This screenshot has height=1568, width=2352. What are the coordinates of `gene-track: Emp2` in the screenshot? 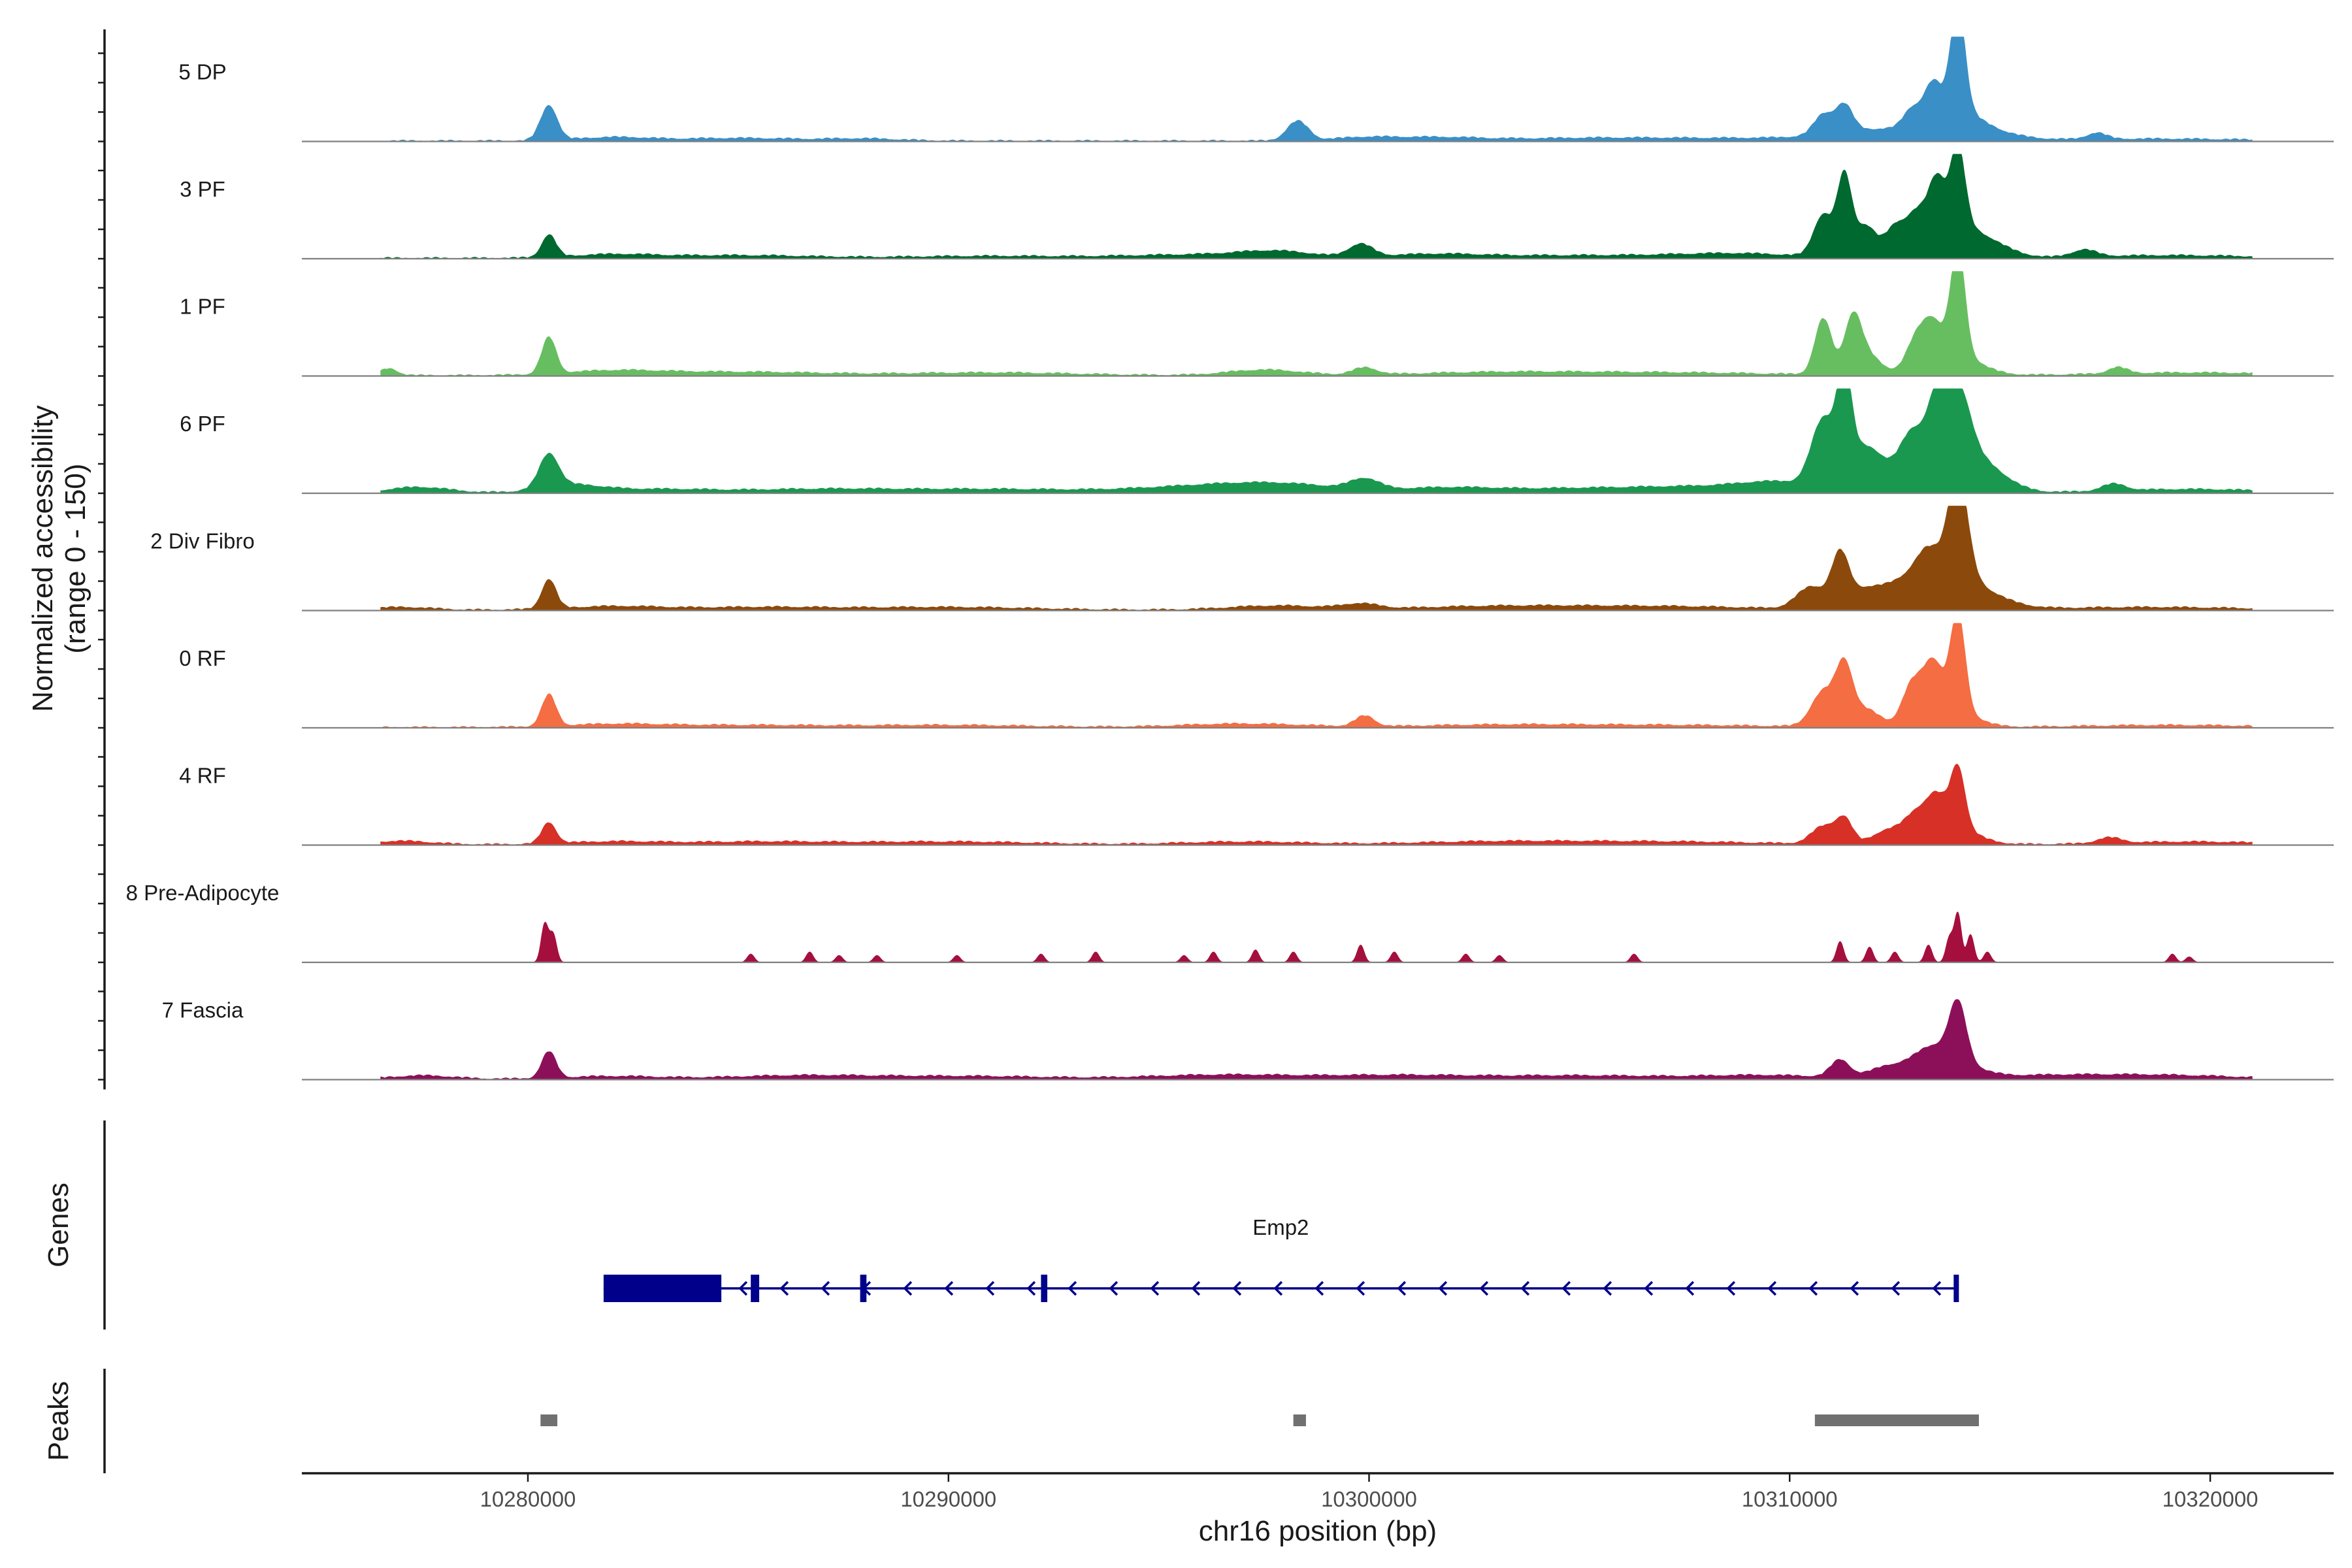 It's located at (1281, 1258).